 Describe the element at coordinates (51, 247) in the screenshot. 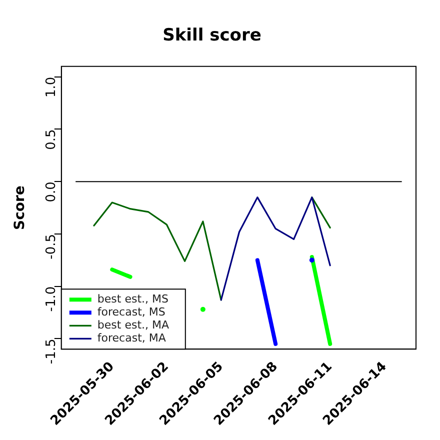

I see `y-tick-label: -0.5` at that location.